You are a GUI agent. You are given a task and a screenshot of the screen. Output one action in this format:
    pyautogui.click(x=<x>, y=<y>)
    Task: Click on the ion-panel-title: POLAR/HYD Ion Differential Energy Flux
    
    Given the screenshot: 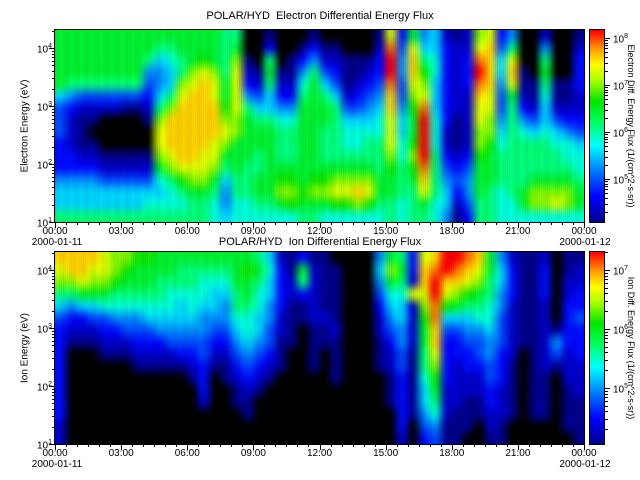 What is the action you would take?
    pyautogui.click(x=320, y=242)
    